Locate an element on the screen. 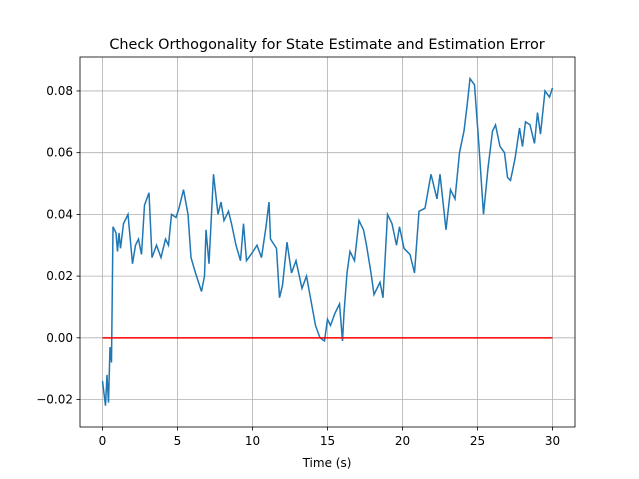 The width and height of the screenshot is (639, 479). y-tick-label: 0.08 is located at coordinates (59, 91).